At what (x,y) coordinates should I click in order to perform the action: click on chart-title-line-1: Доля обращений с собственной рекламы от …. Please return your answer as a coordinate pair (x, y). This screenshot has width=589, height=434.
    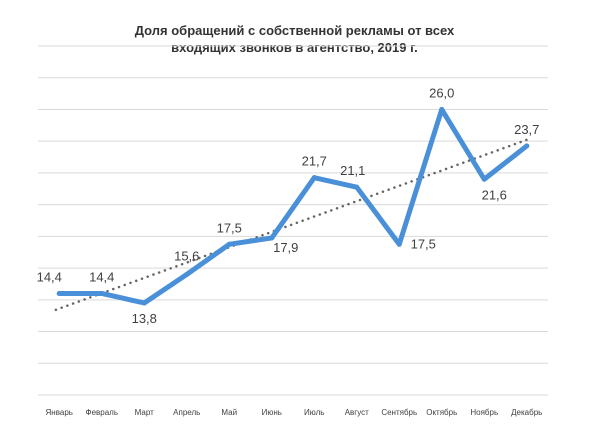
    Looking at the image, I should click on (294, 30).